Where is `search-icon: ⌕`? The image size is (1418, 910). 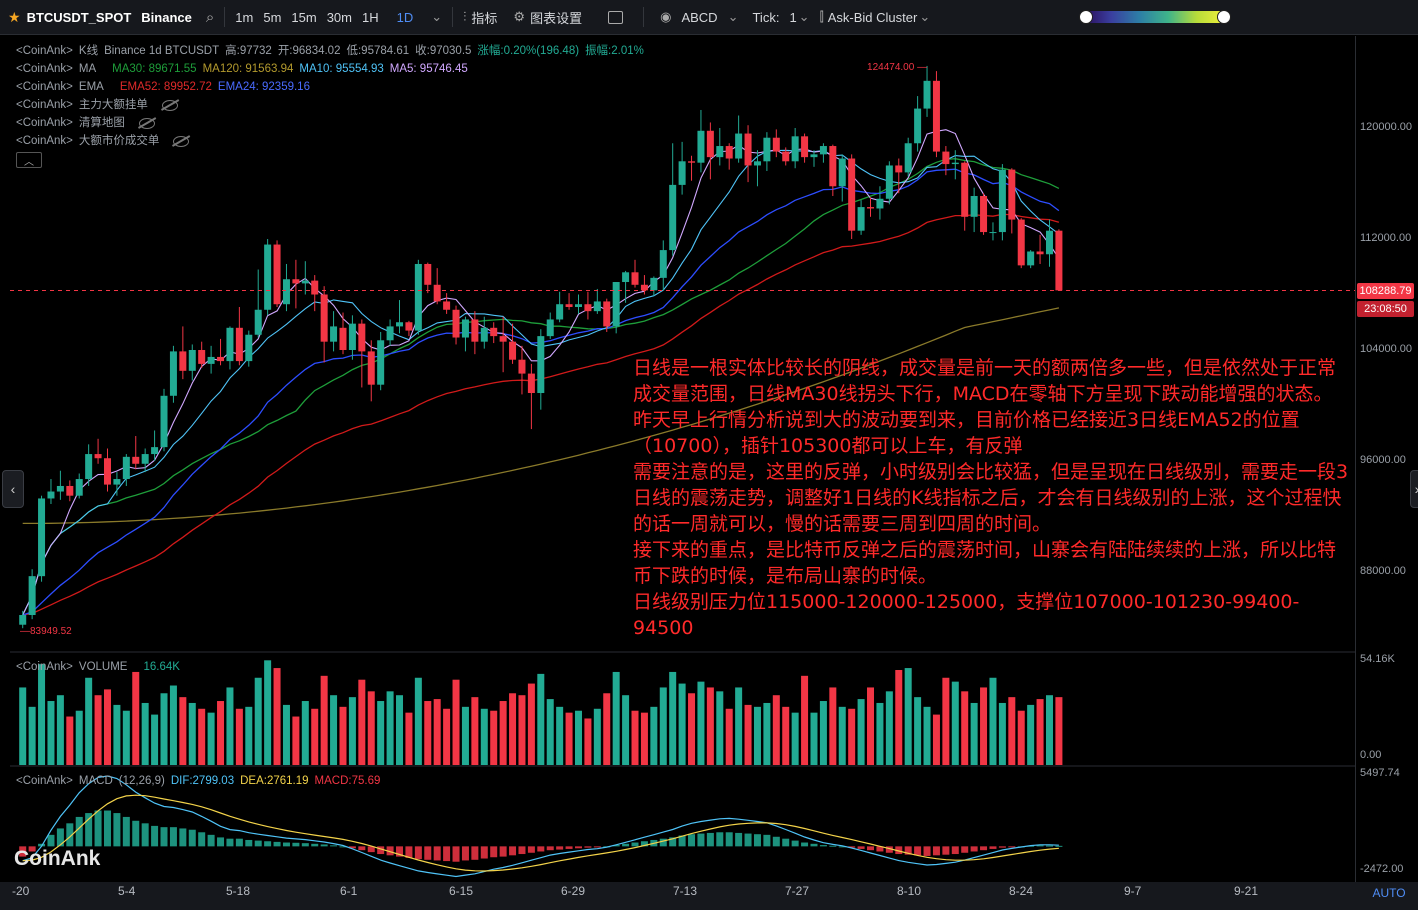
search-icon: ⌕ is located at coordinates (210, 17).